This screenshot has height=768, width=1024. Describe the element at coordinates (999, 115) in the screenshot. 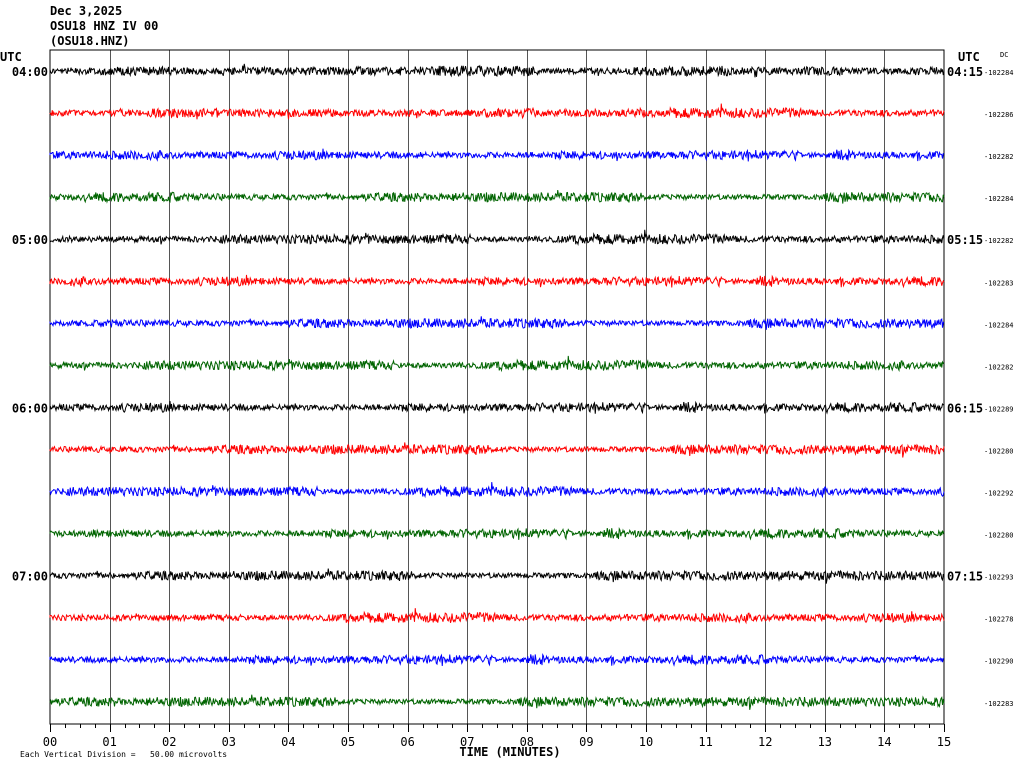

I see `row-dc-offset: -102286` at that location.